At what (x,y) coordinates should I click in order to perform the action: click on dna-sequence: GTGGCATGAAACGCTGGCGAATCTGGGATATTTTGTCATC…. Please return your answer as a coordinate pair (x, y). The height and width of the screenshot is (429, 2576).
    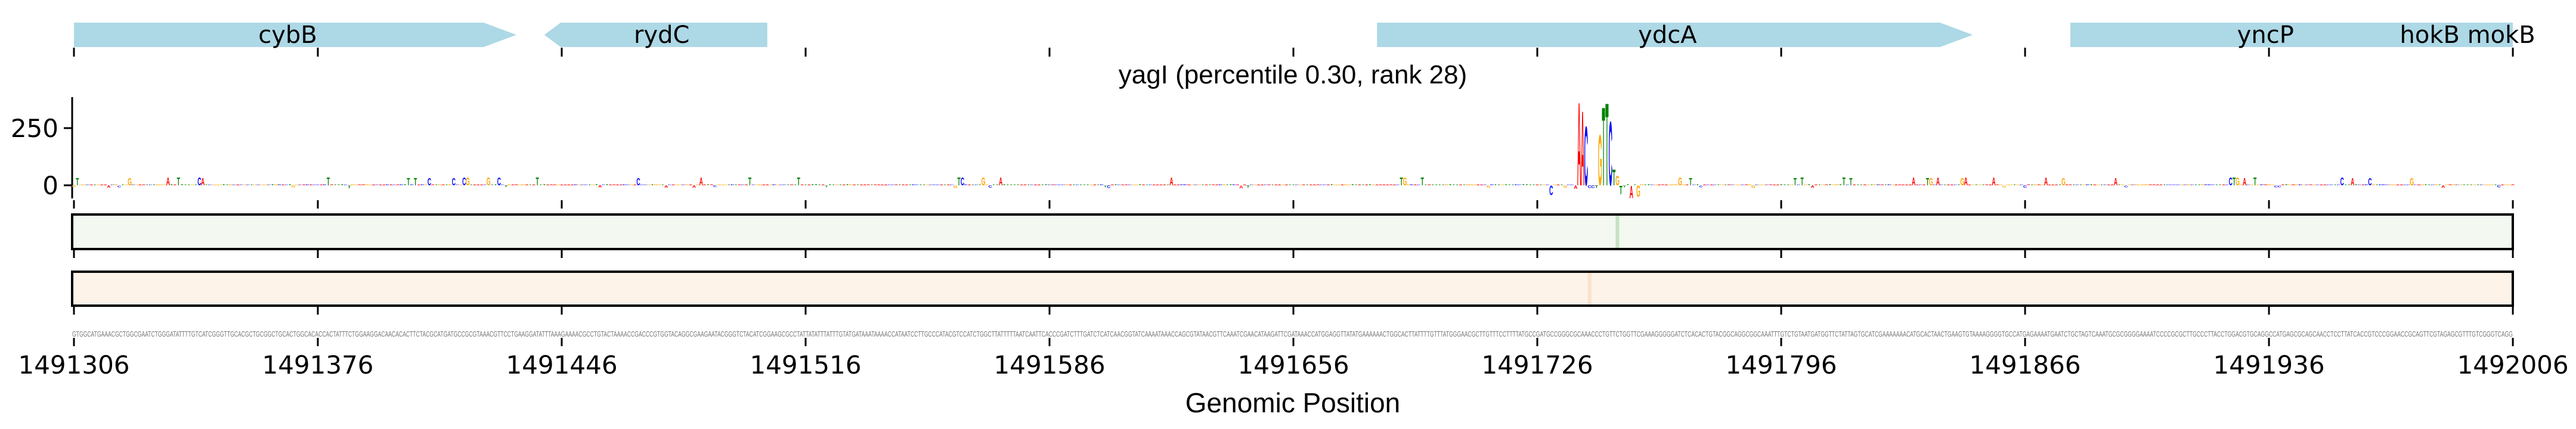
    Looking at the image, I should click on (1292, 333).